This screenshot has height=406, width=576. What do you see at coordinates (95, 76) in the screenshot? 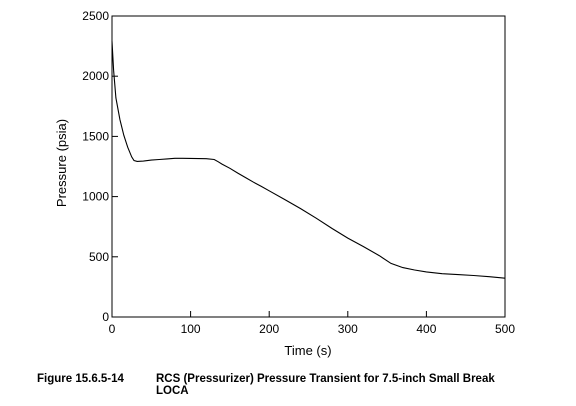
I see `y-tick-label: 2000` at bounding box center [95, 76].